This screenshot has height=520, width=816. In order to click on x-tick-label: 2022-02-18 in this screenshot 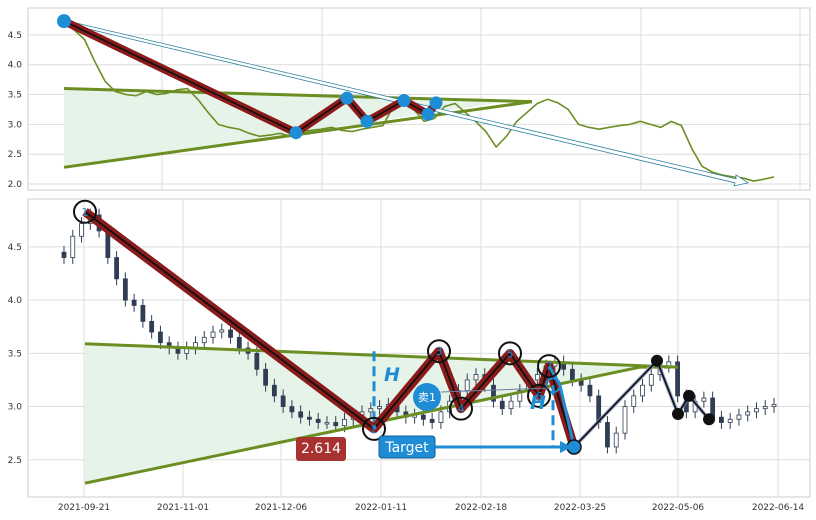, I will do `click(481, 508)`.